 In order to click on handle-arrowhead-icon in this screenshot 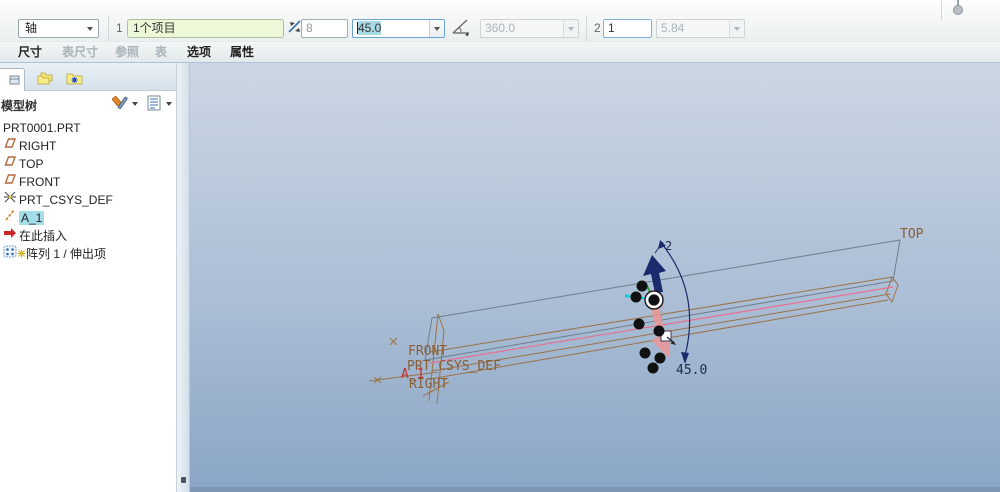, I will do `click(673, 342)`.